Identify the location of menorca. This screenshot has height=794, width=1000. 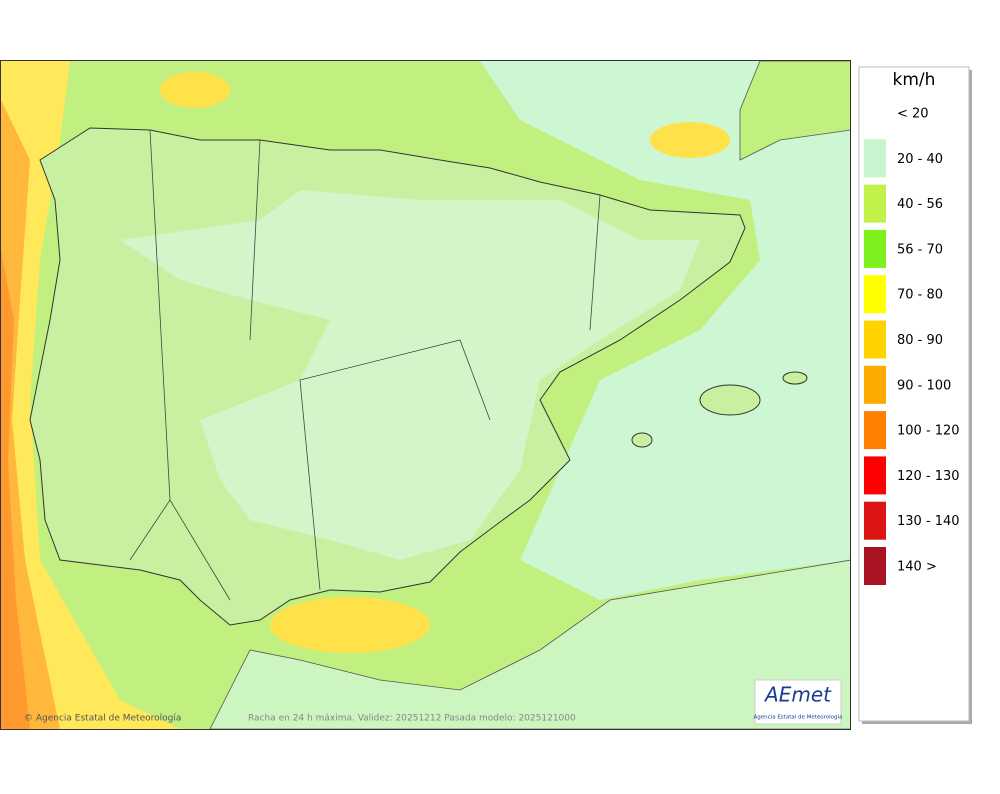
(795, 378).